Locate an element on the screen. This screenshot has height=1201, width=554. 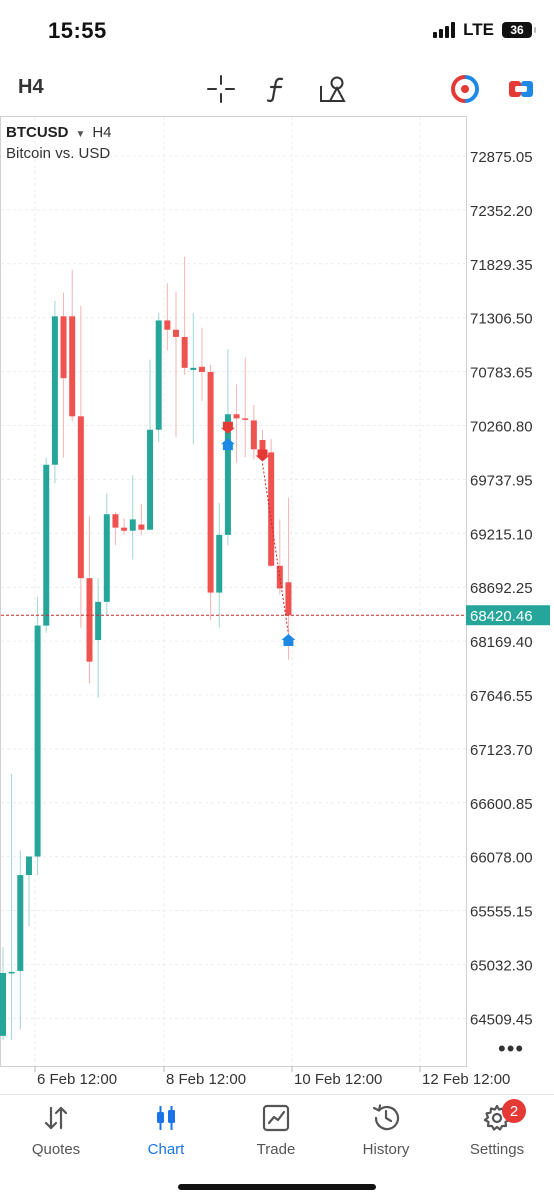
chart-icon is located at coordinates (166, 1118).